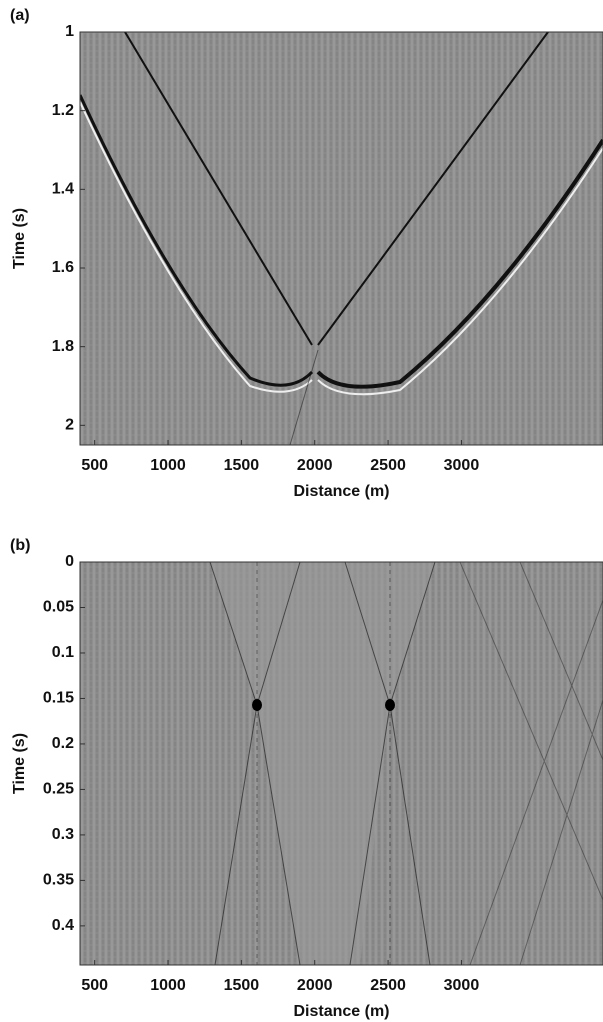 The height and width of the screenshot is (1022, 603). Describe the element at coordinates (63, 110) in the screenshot. I see `y-tick-label: 1.2` at that location.